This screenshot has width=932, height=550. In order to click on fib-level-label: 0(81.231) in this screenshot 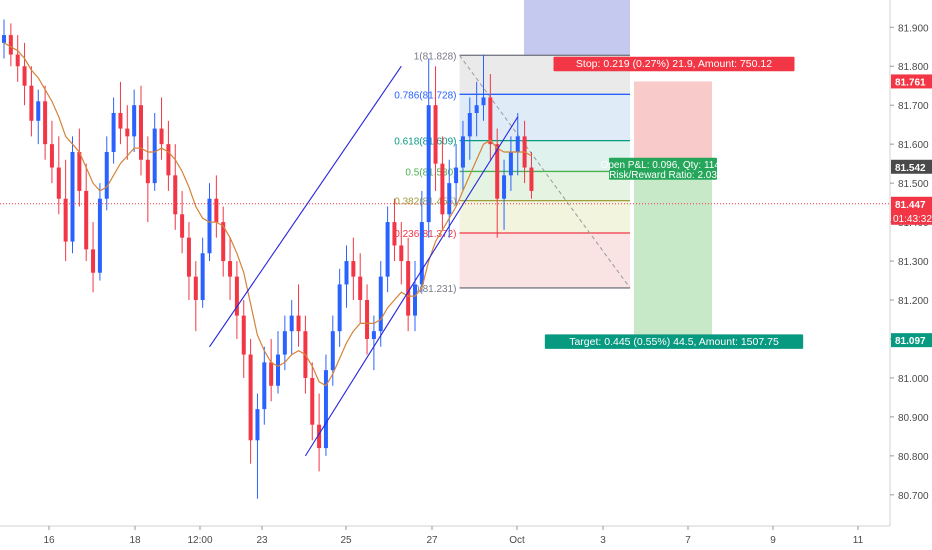, I will do `click(435, 289)`.